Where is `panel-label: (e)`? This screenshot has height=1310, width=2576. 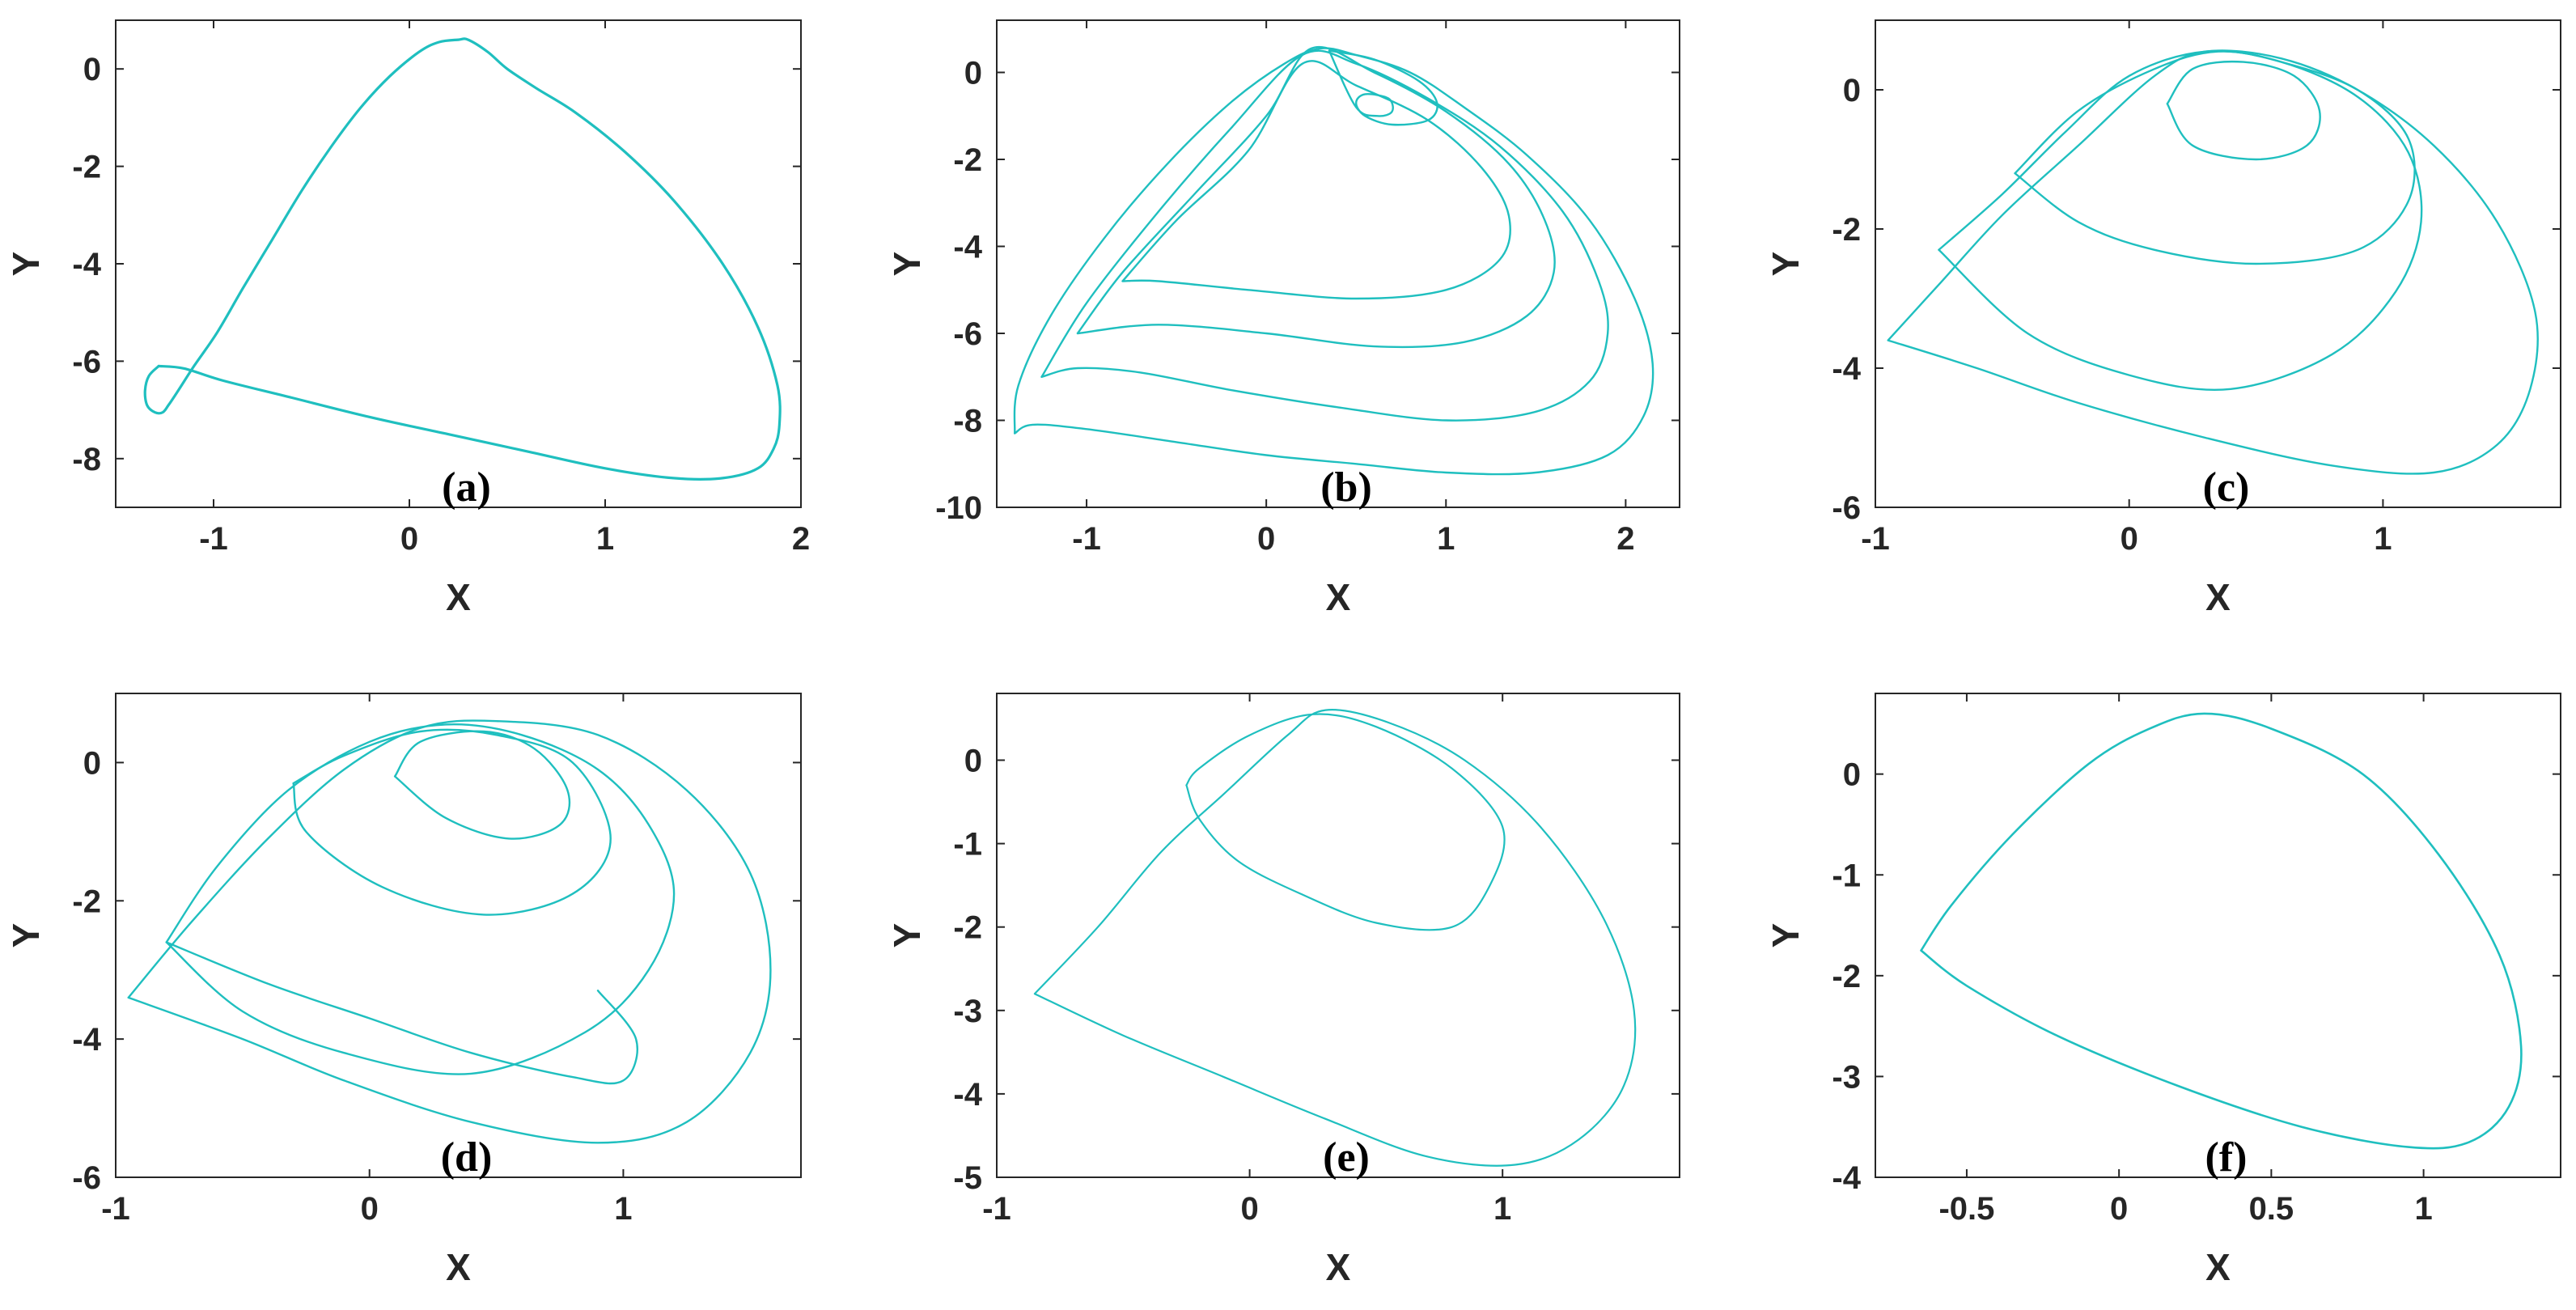 panel-label: (e) is located at coordinates (1346, 1157).